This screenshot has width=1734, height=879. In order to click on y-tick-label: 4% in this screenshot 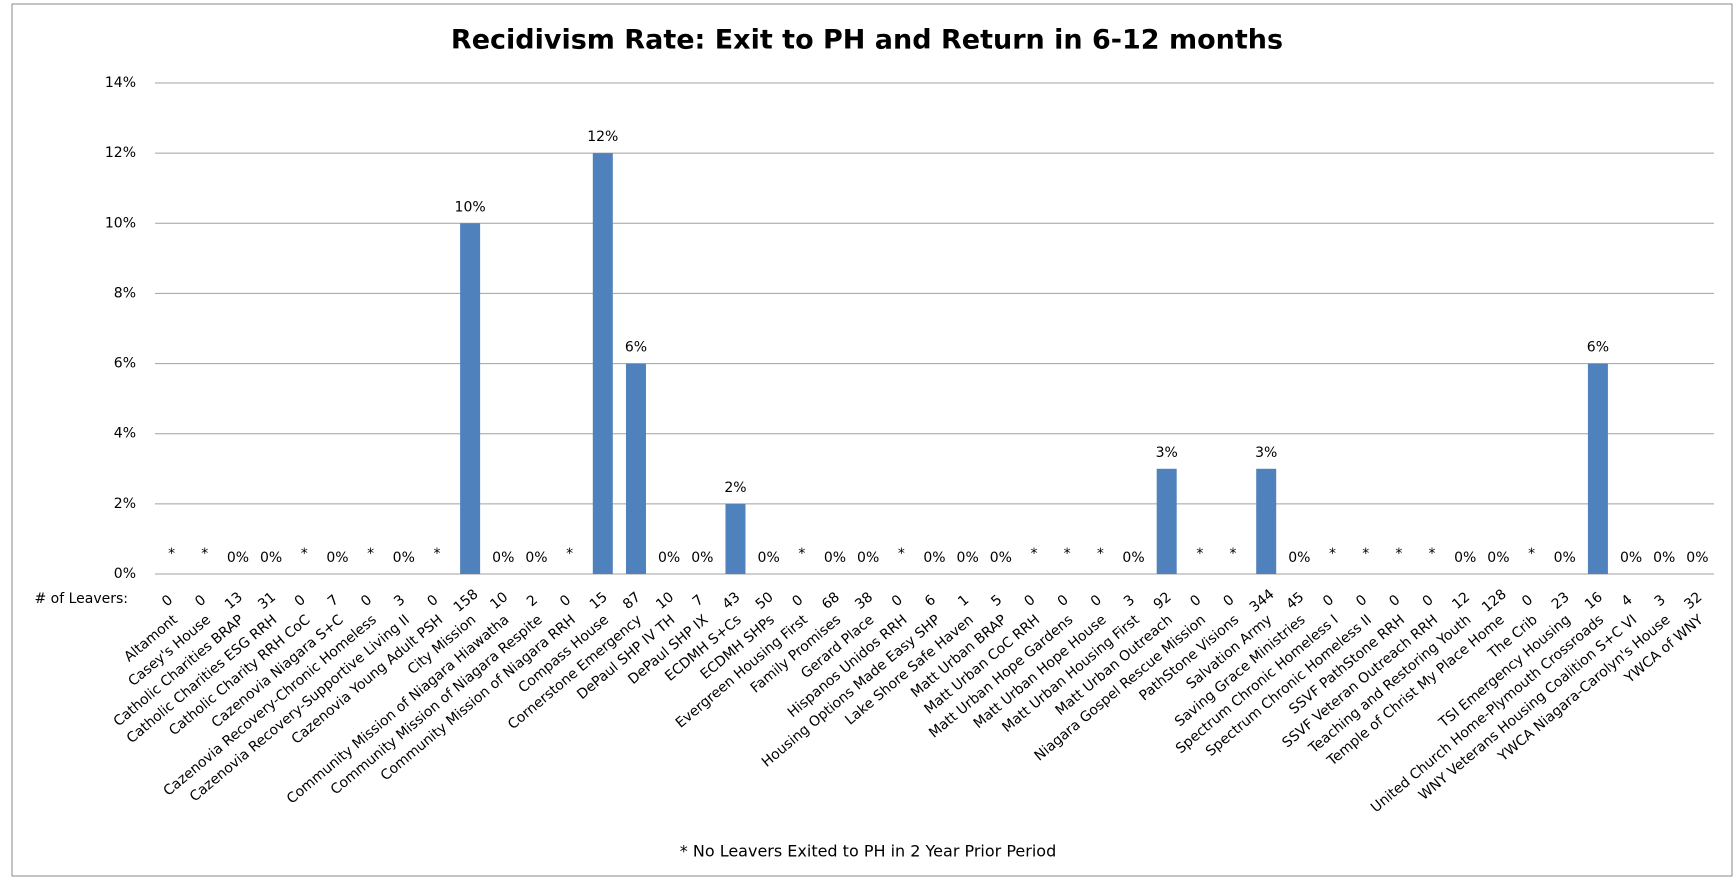, I will do `click(125, 434)`.